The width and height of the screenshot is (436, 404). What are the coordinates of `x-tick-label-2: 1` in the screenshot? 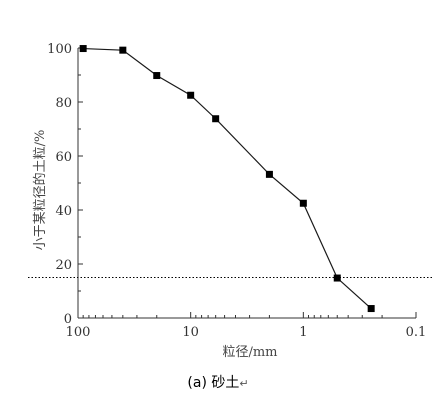 It's located at (303, 332).